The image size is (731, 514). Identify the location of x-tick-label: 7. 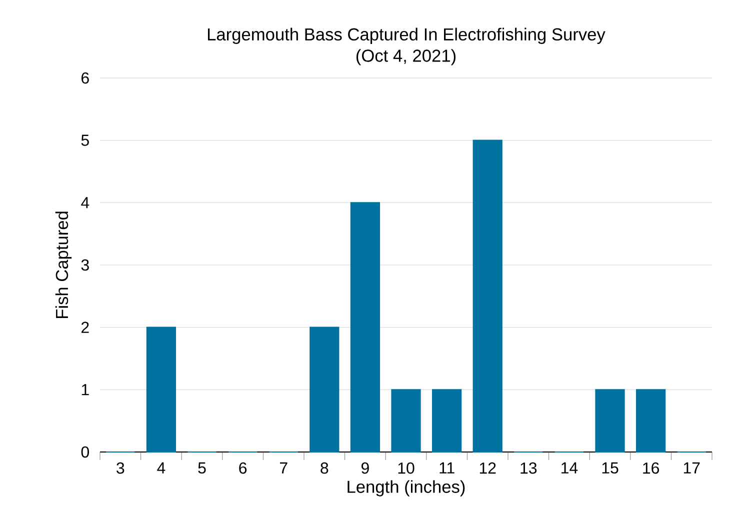
(284, 468).